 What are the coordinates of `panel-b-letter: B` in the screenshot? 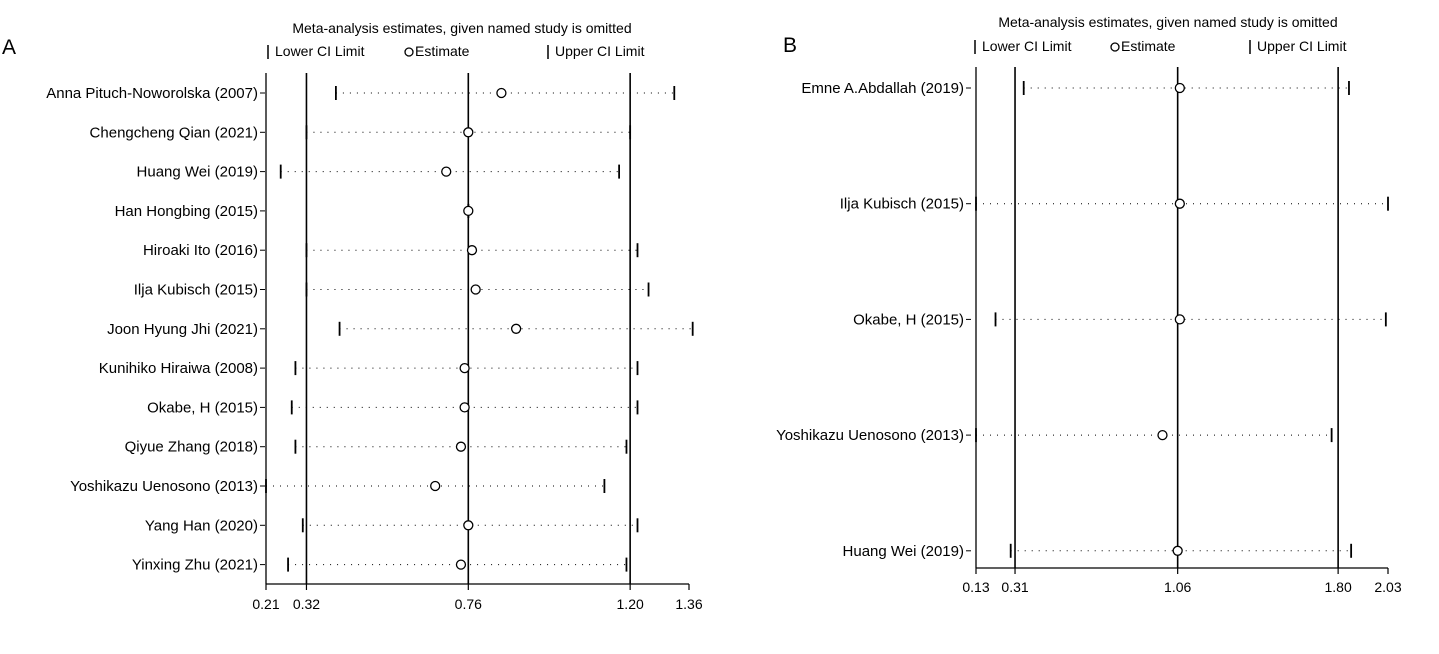 It's located at (790, 45).